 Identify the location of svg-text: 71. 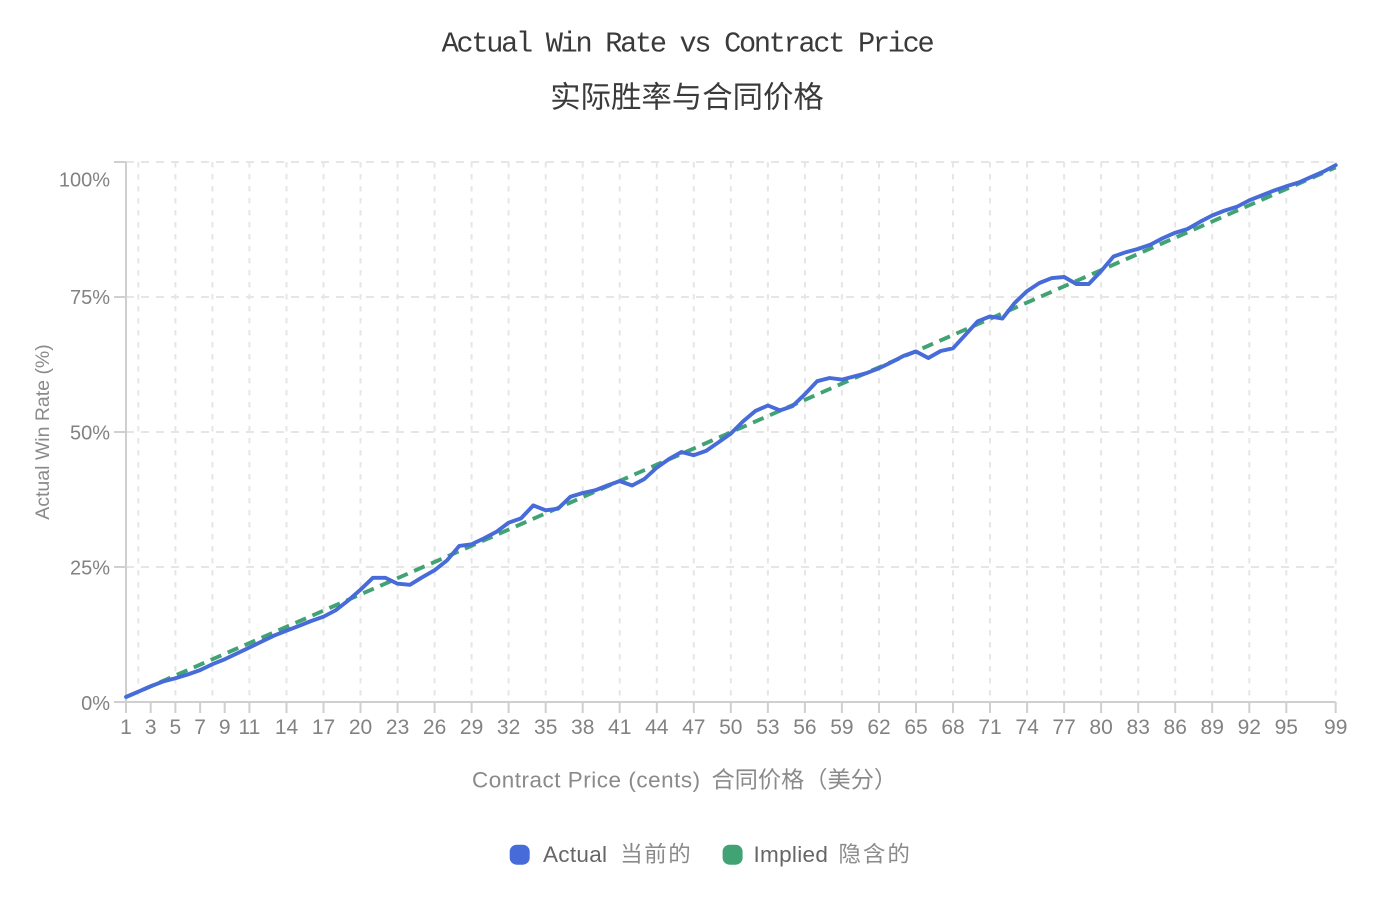
(989, 727).